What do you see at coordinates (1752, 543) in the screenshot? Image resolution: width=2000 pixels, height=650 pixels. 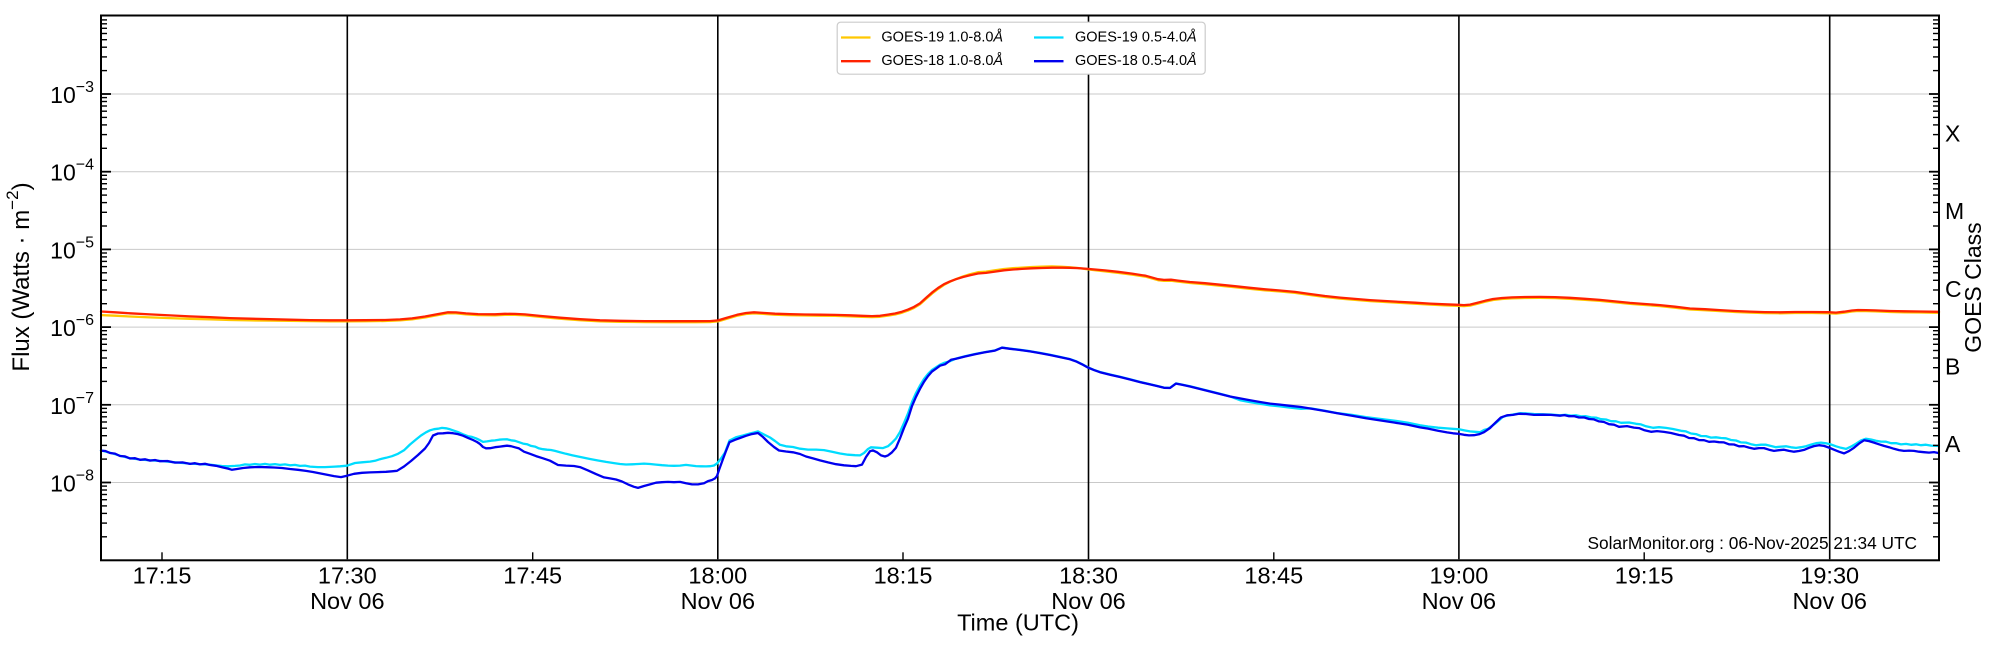 I see `svg-text:SolarMonitor.org : 06-Nov-2025: SolarMonitor.org : 06-Nov-2025 21:34 UTC` at bounding box center [1752, 543].